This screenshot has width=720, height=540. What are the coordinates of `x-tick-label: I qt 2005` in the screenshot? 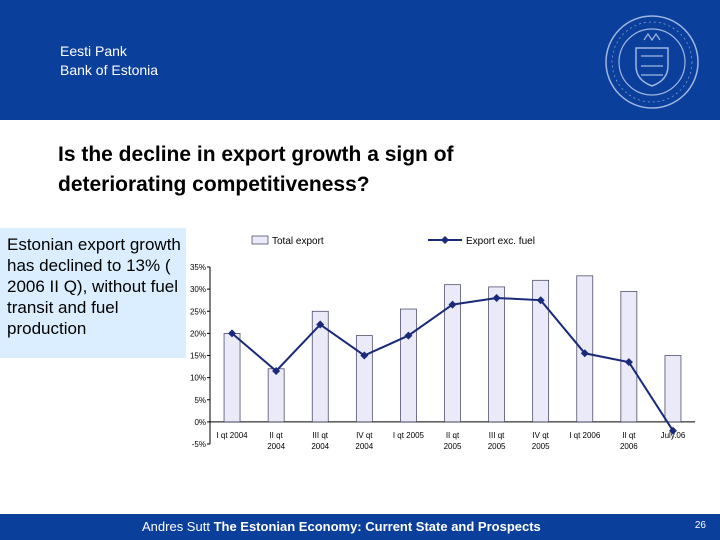 It's located at (409, 435).